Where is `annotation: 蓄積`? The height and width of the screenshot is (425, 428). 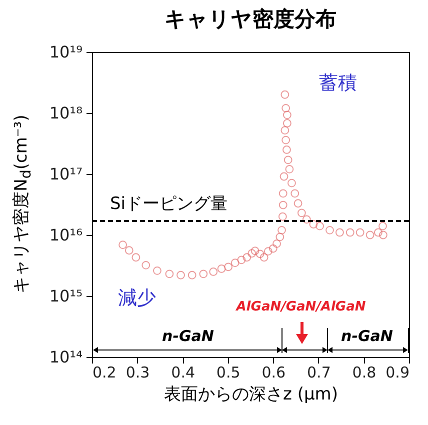 annotation: 蓄積 is located at coordinates (338, 83).